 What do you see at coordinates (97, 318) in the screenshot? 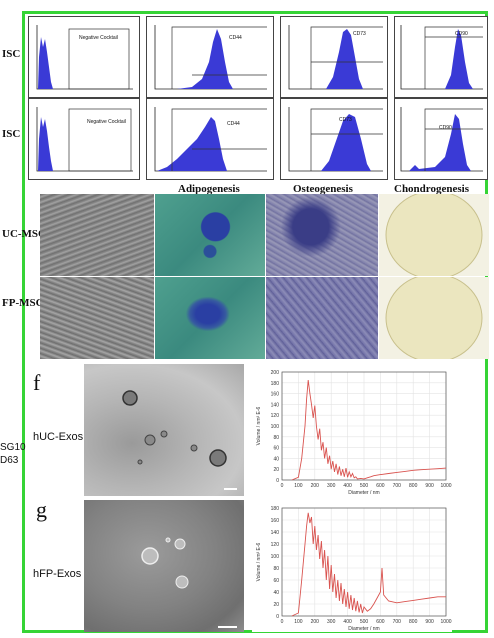
I see `photo-hfp-msc-morphology` at bounding box center [97, 318].